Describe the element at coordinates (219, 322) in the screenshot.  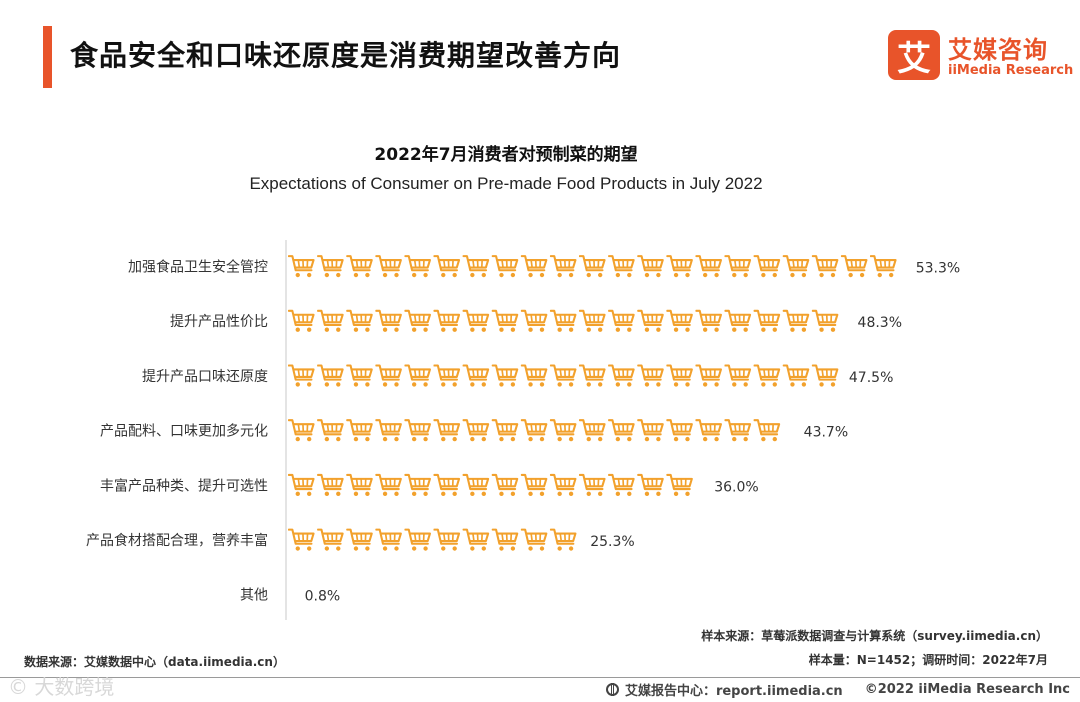
I see `category-label: 提升产品性价比` at that location.